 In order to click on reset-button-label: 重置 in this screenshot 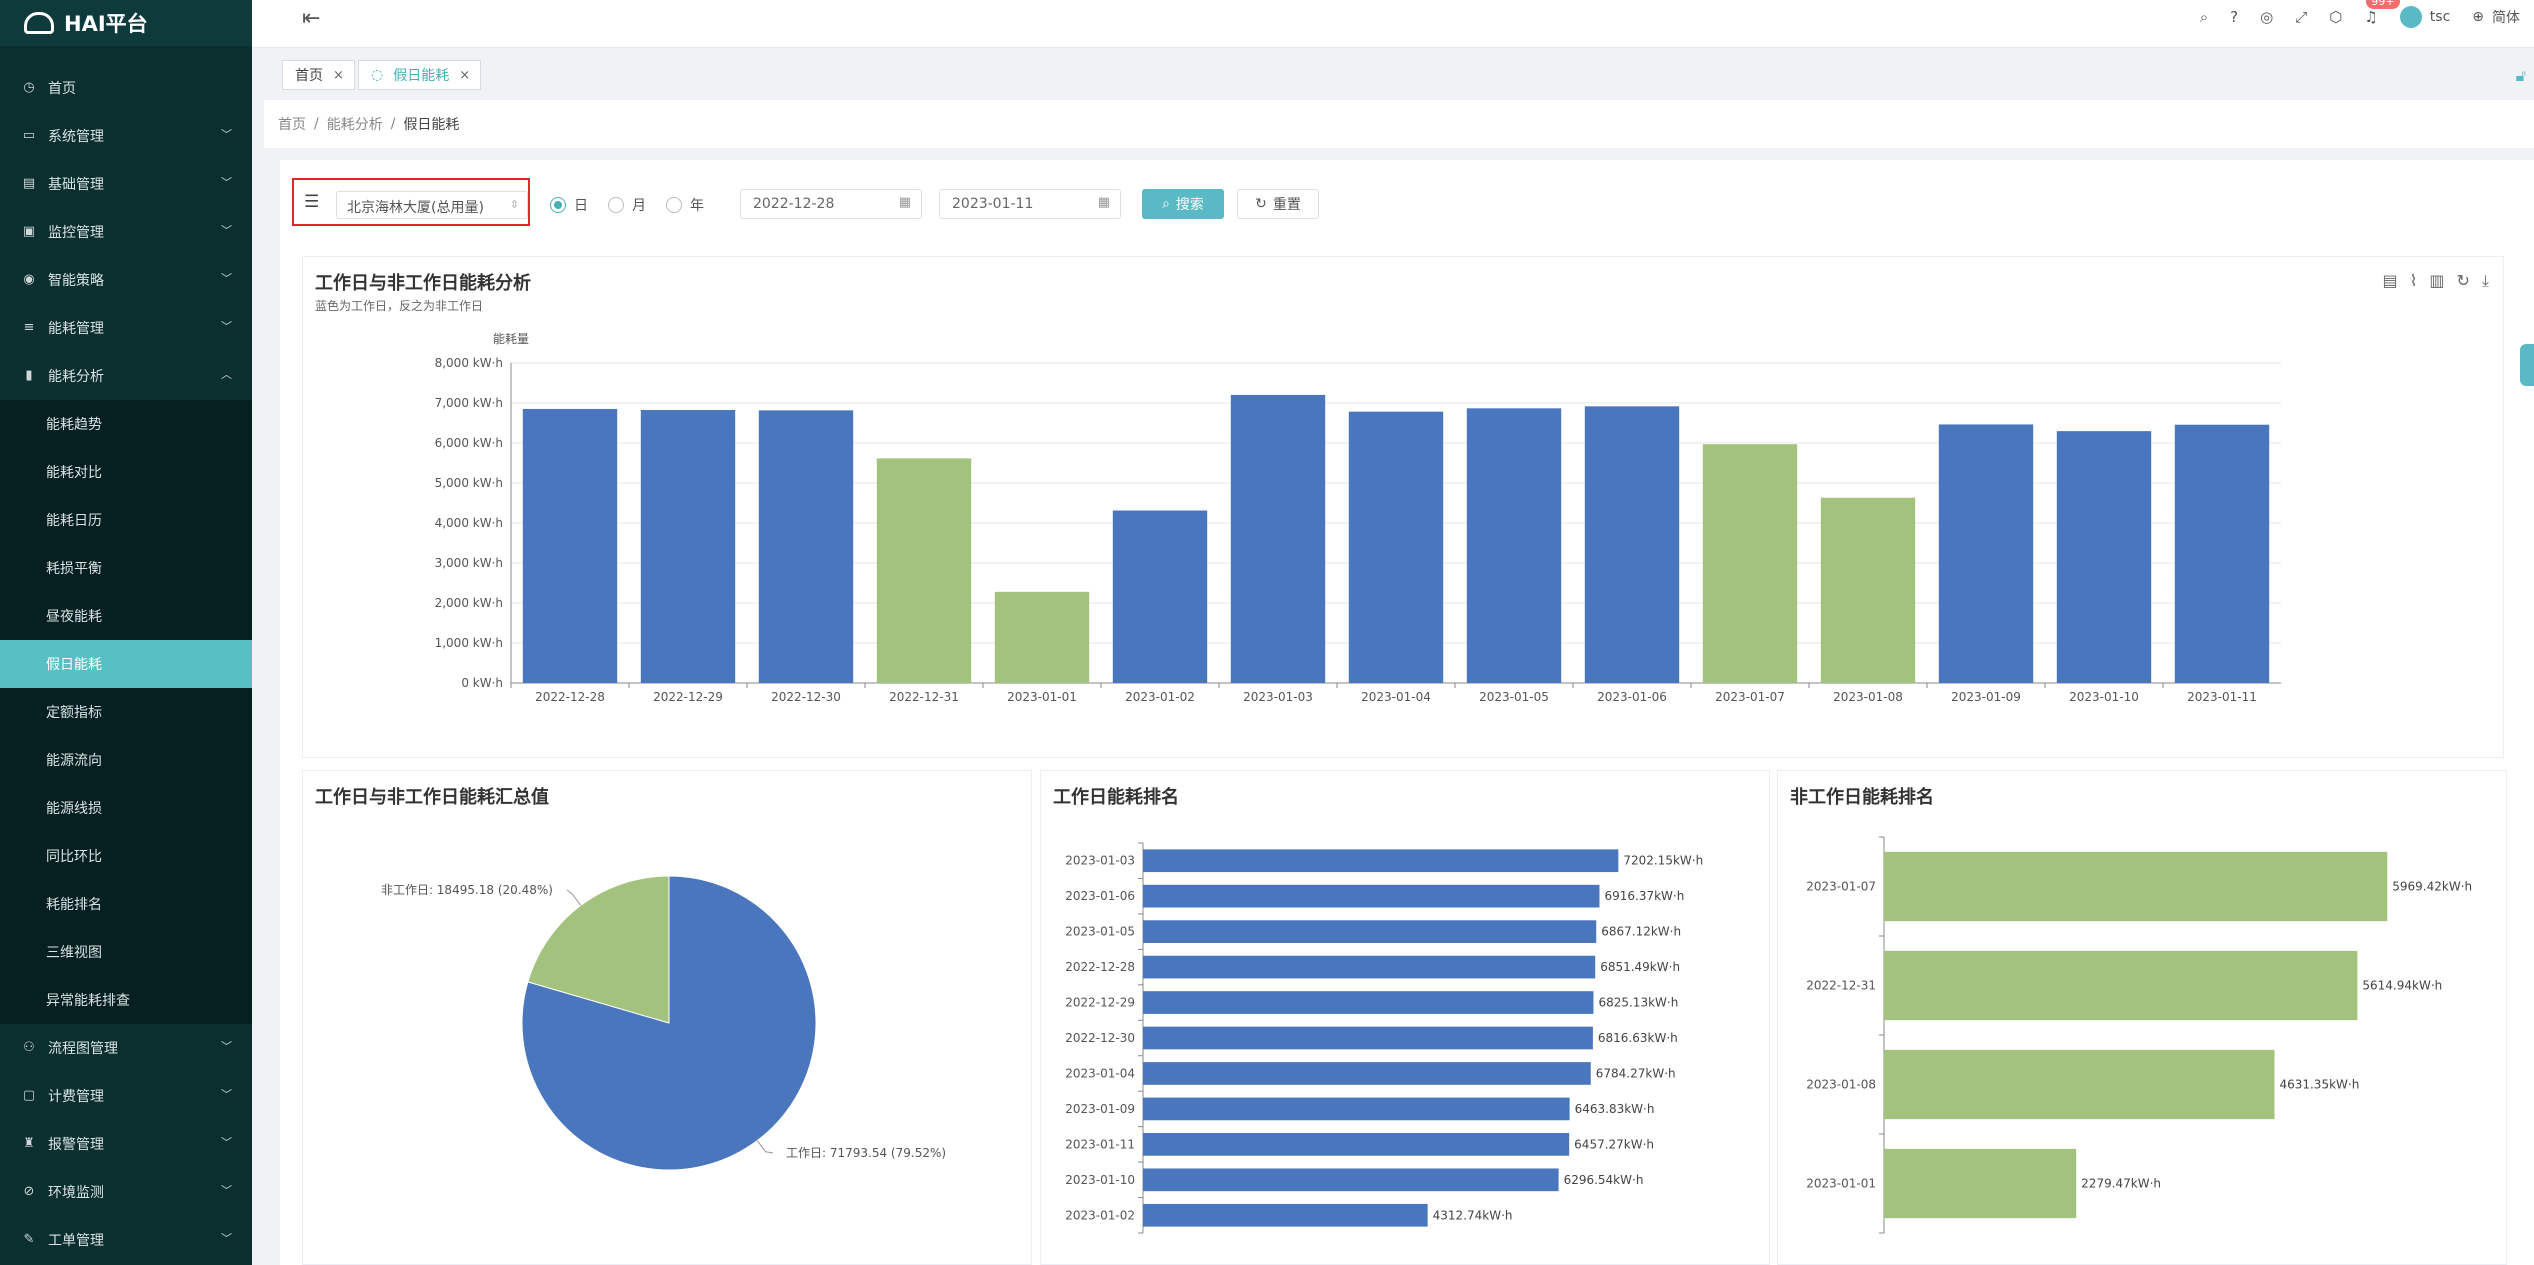, I will do `click(1286, 205)`.